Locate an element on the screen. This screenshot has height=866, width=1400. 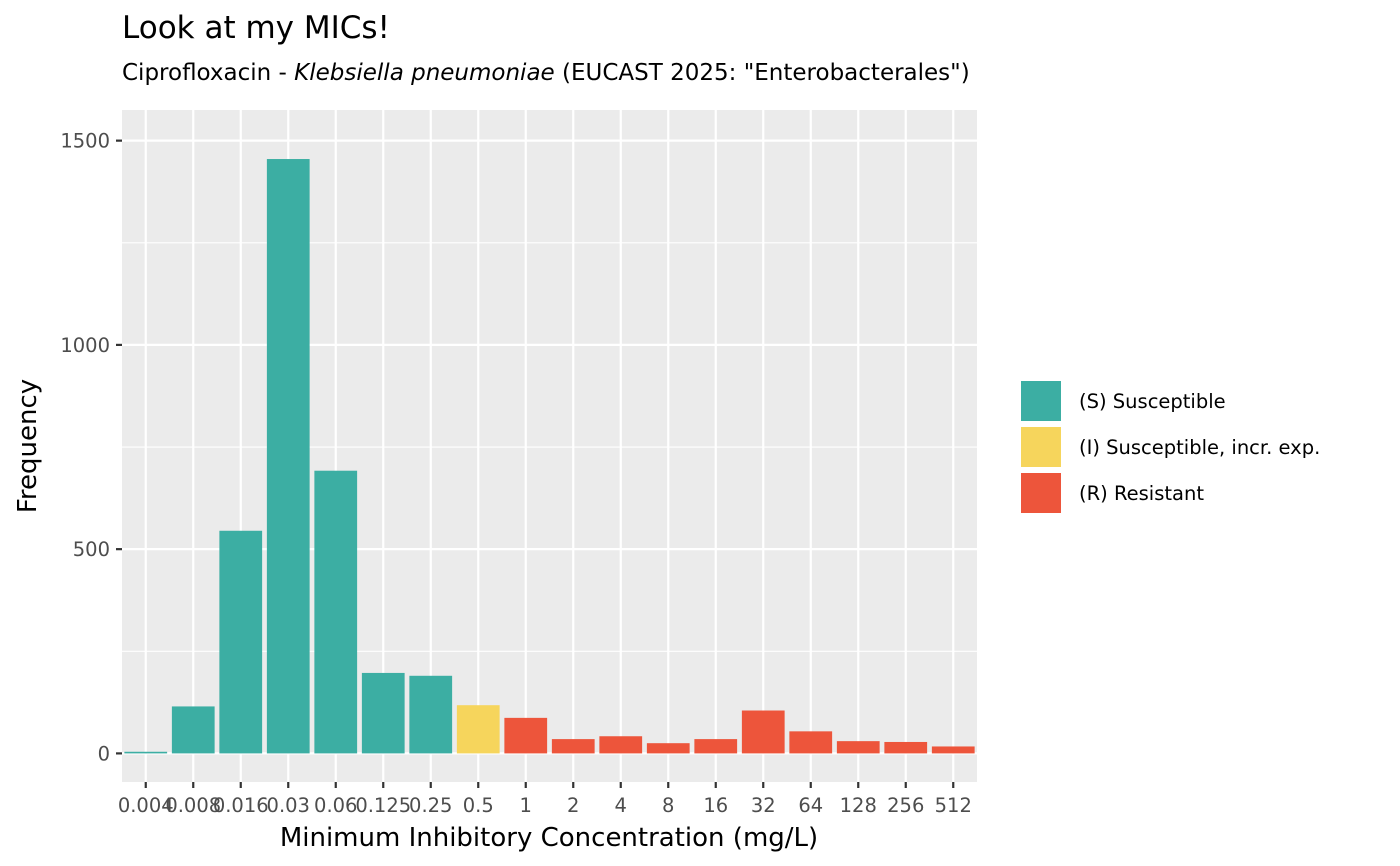
subtitle-guideline: (EUCAST 2025: "Enterobacterales") is located at coordinates (762, 73).